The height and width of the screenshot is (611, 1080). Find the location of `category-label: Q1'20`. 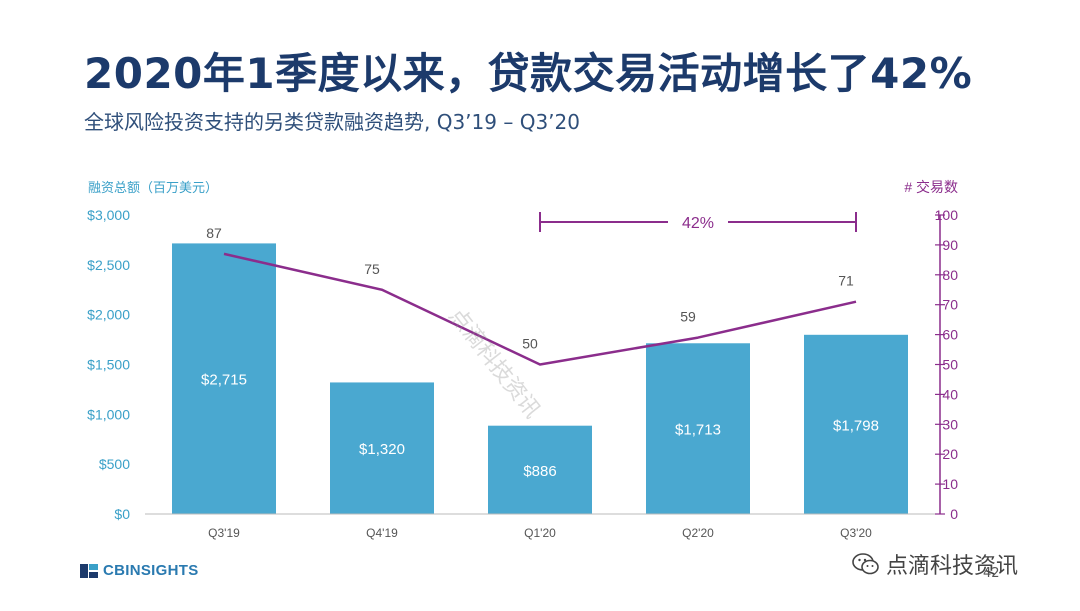

category-label: Q1'20 is located at coordinates (540, 533).